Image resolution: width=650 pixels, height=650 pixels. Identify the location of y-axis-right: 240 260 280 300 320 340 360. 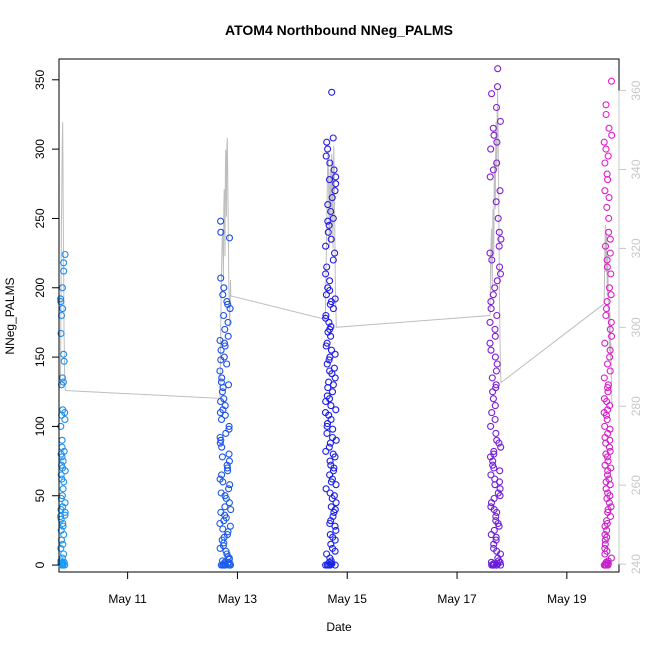
(630, 327).